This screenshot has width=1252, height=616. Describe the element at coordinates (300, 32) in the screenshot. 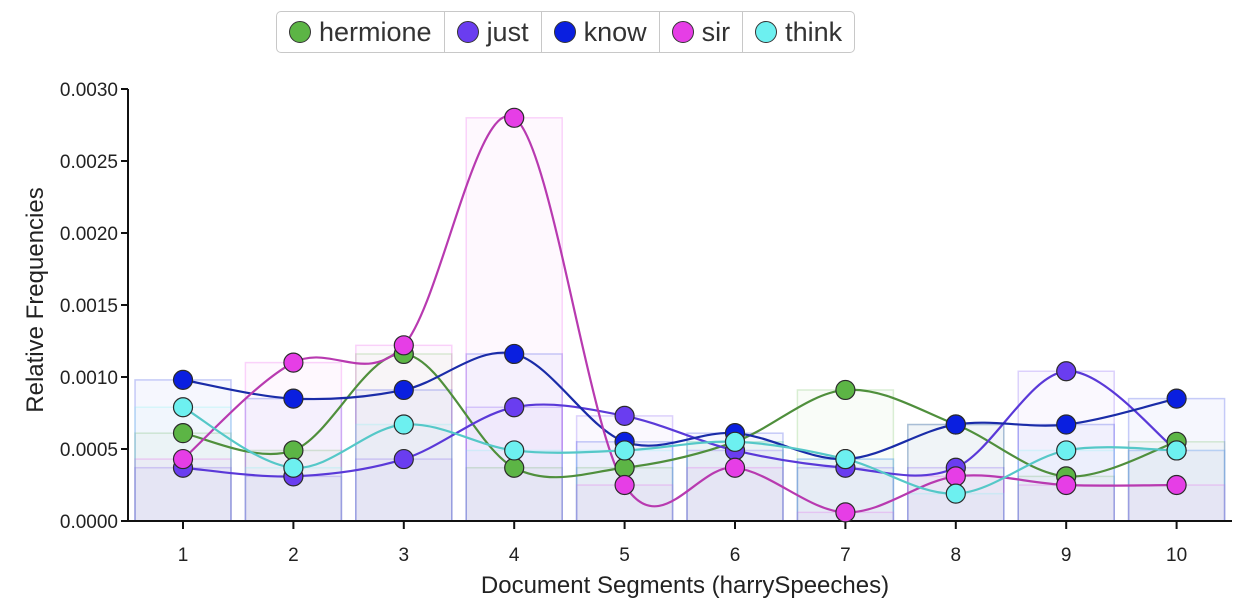

I see `legend-swatch-hermione` at that location.